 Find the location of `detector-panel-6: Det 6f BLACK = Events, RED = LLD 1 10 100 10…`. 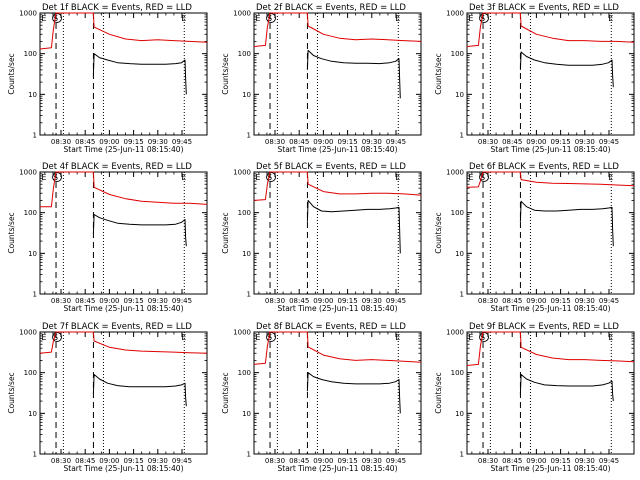

detector-panel-6: Det 6f BLACK = Events, RED = LLD 1 10 100 10… is located at coordinates (534, 237).